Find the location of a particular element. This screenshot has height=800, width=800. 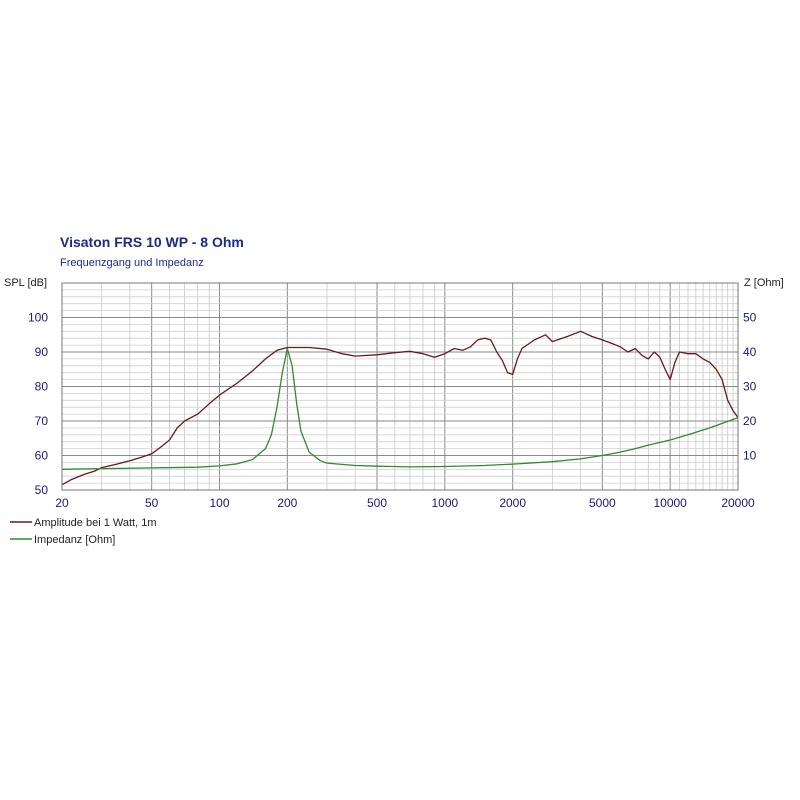

x-tick-label: 100 is located at coordinates (219, 503).